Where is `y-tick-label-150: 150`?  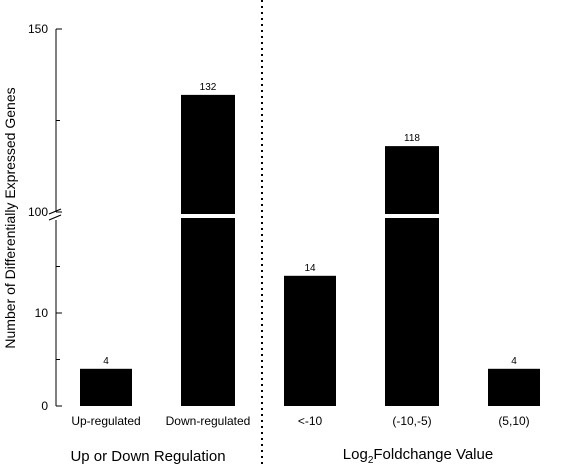
y-tick-label-150: 150 is located at coordinates (38, 29).